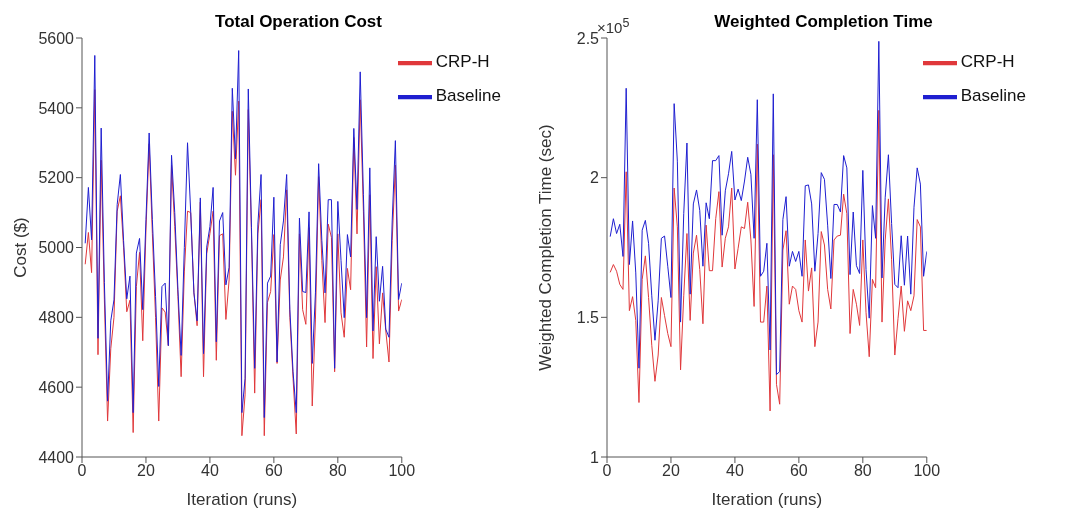 The height and width of the screenshot is (521, 1066). I want to click on y-axis-title: Weighted Completion Time (sec), so click(546, 247).